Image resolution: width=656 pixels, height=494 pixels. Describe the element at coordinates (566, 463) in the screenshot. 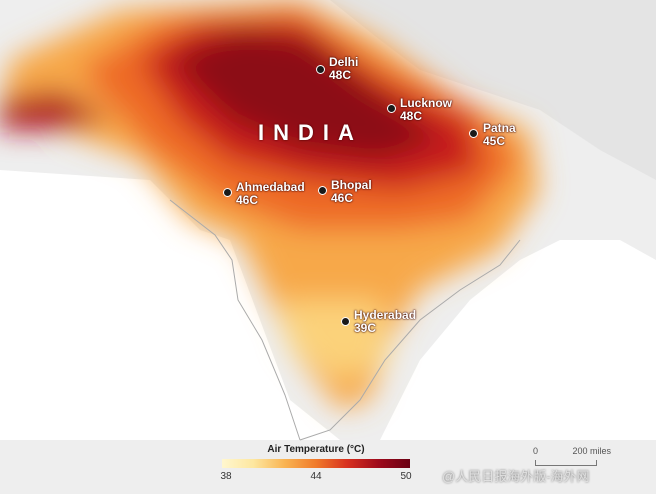

I see `scale-bar` at that location.